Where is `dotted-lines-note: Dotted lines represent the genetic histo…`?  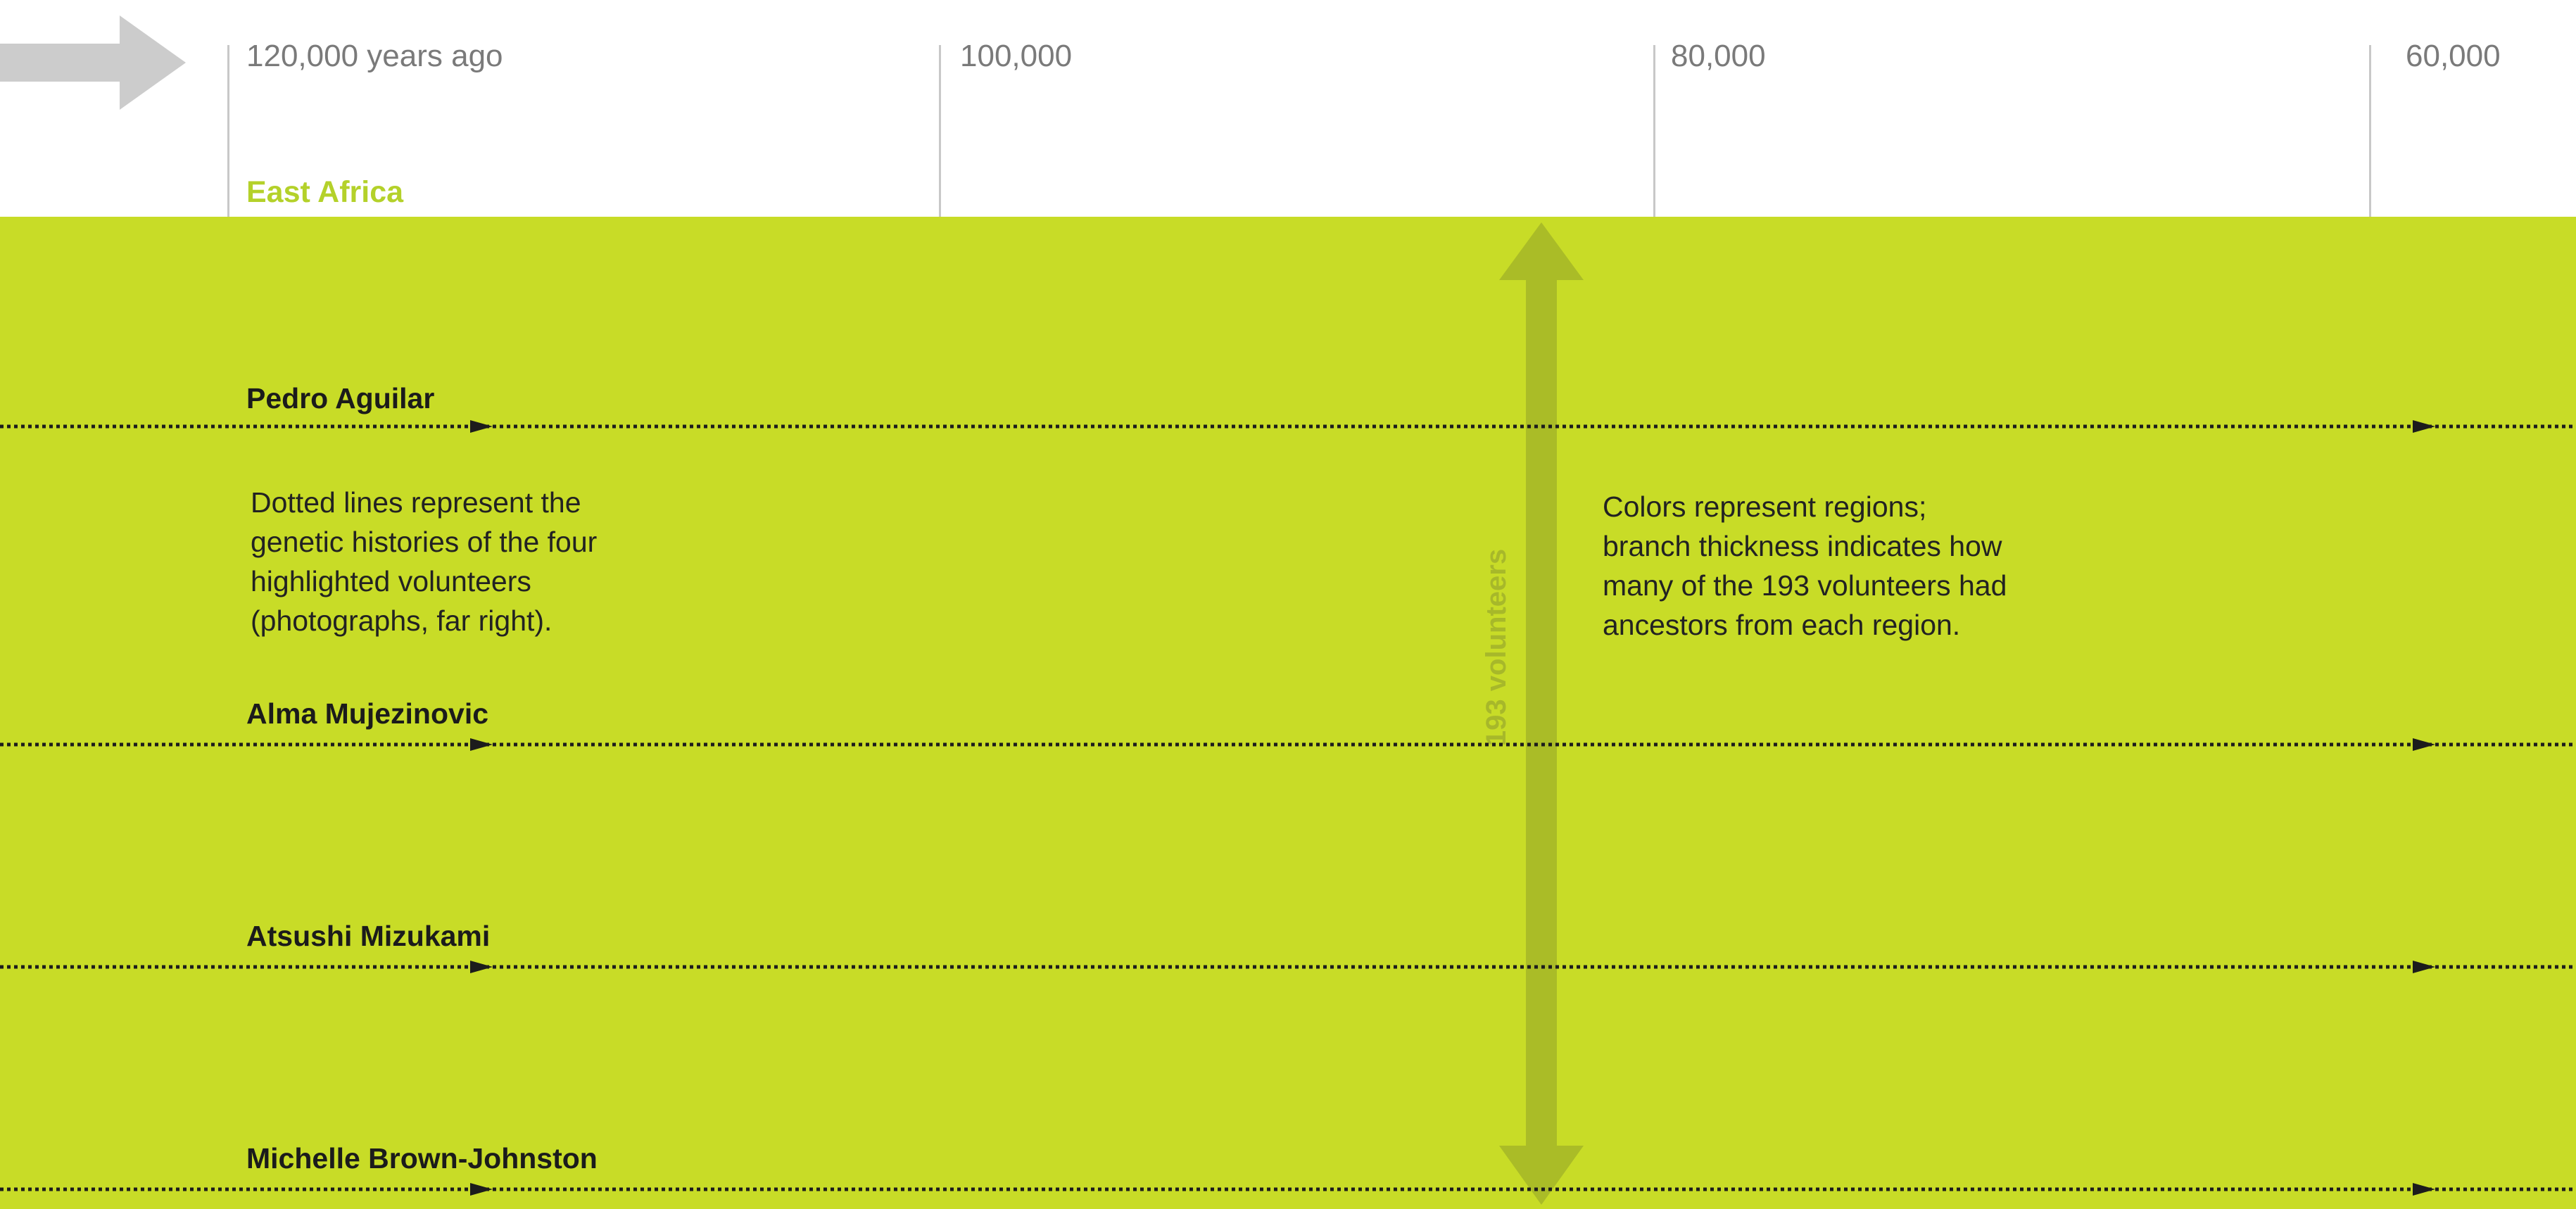
dotted-lines-note: Dotted lines represent the genetic histo… is located at coordinates (424, 562).